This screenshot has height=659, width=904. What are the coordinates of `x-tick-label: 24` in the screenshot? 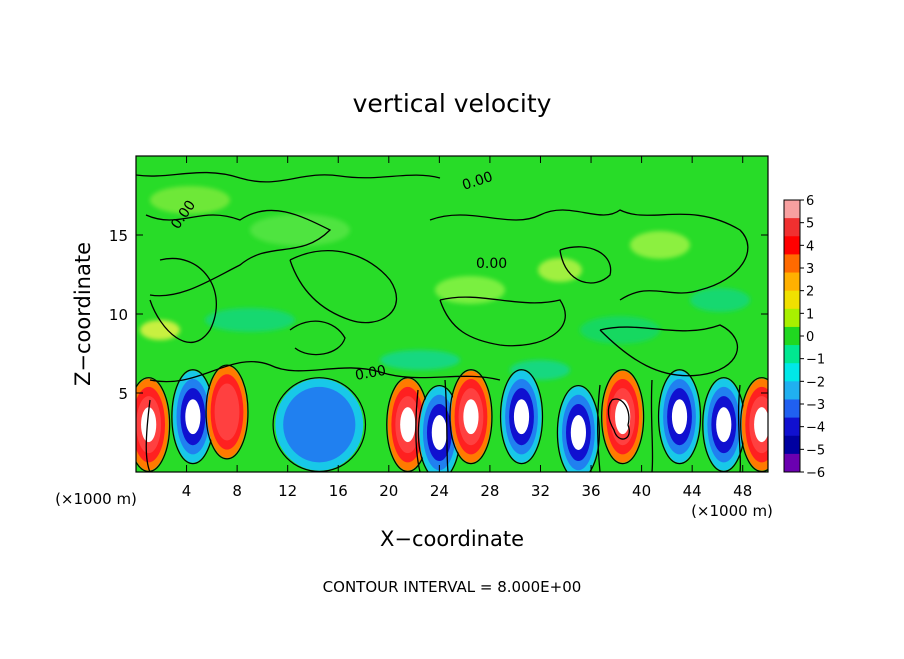 It's located at (439, 491).